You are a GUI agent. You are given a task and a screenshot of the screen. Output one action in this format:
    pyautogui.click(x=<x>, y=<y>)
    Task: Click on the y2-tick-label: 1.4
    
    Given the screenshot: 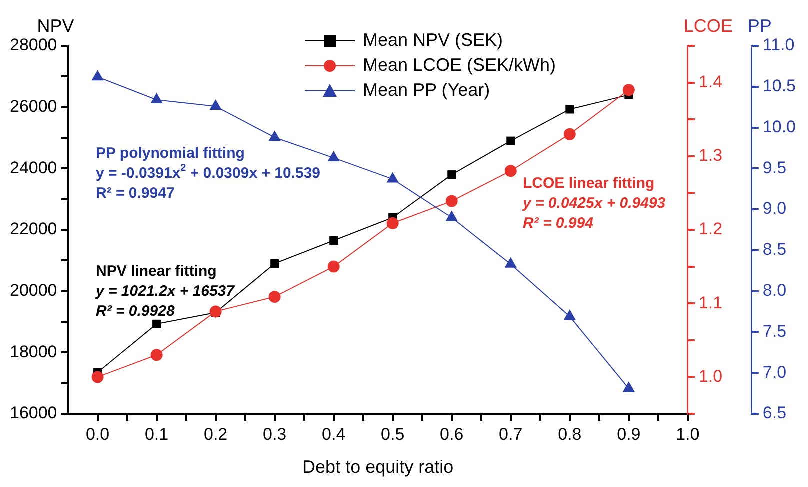 What is the action you would take?
    pyautogui.click(x=710, y=82)
    